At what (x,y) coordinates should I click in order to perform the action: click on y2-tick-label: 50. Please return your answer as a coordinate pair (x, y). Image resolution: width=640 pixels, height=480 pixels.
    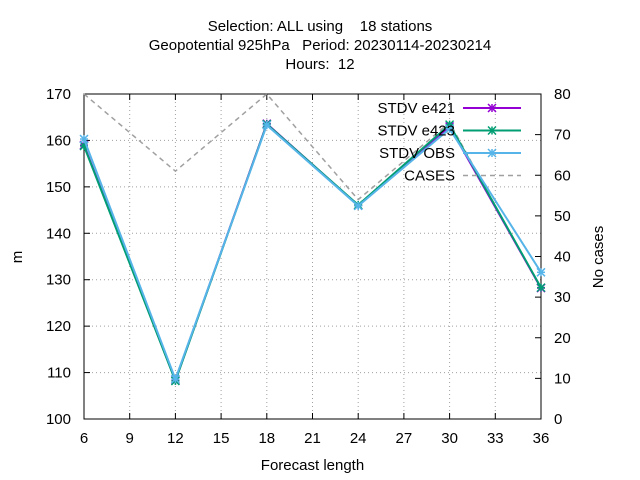
    Looking at the image, I should click on (562, 216).